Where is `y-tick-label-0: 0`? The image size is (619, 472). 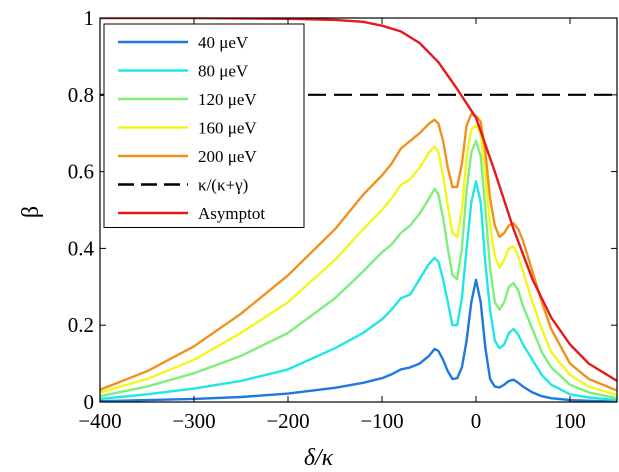 y-tick-label-0: 0 is located at coordinates (89, 402).